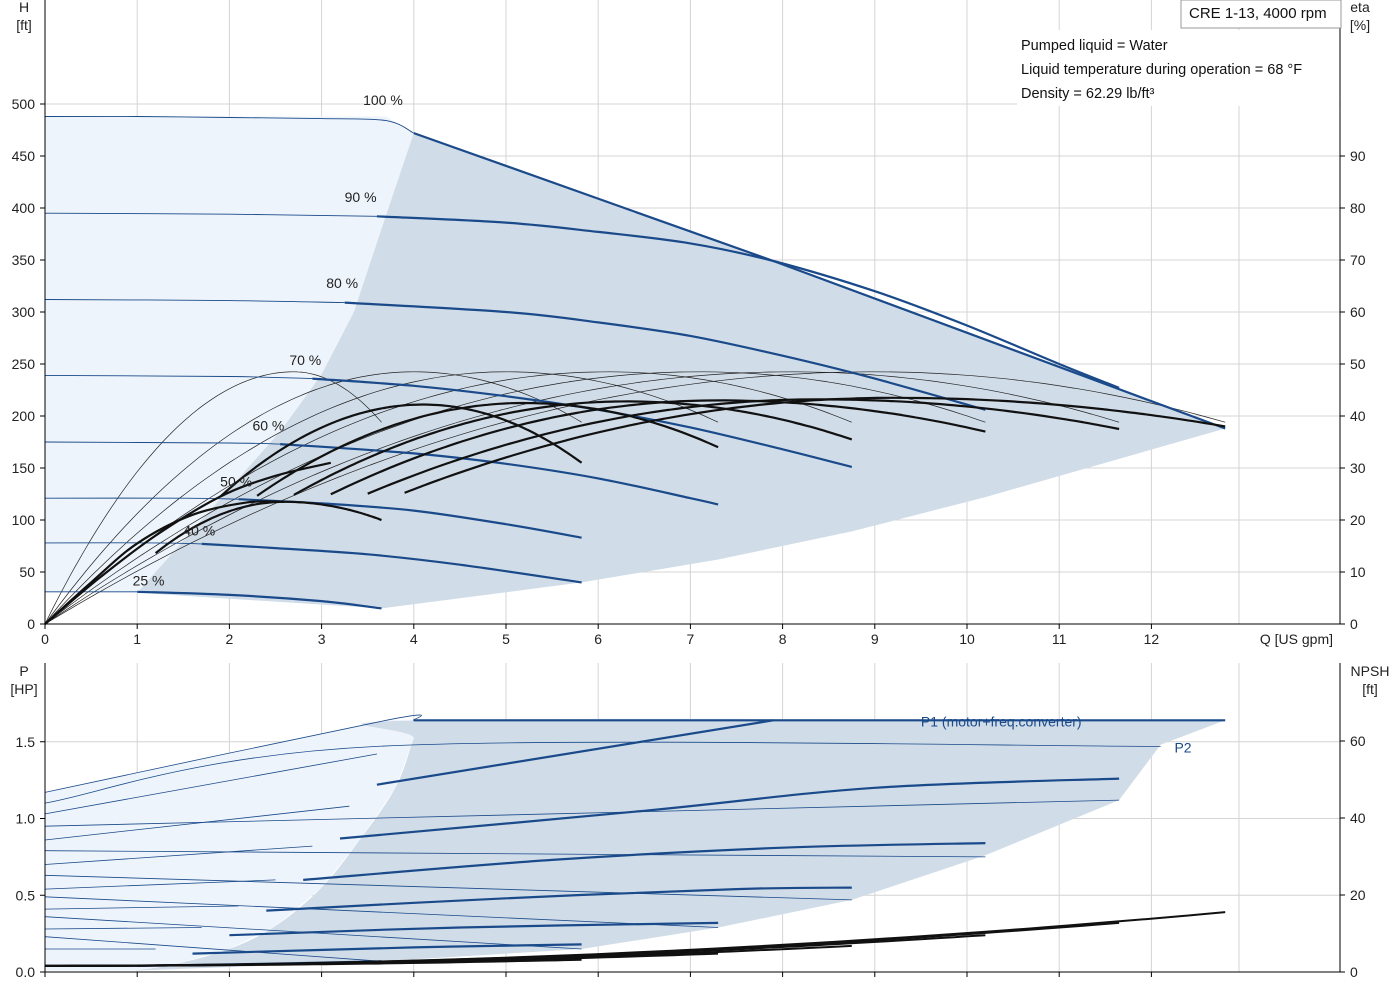 The height and width of the screenshot is (1000, 1400). I want to click on y-axis-title-right: eta, so click(1360, 7).